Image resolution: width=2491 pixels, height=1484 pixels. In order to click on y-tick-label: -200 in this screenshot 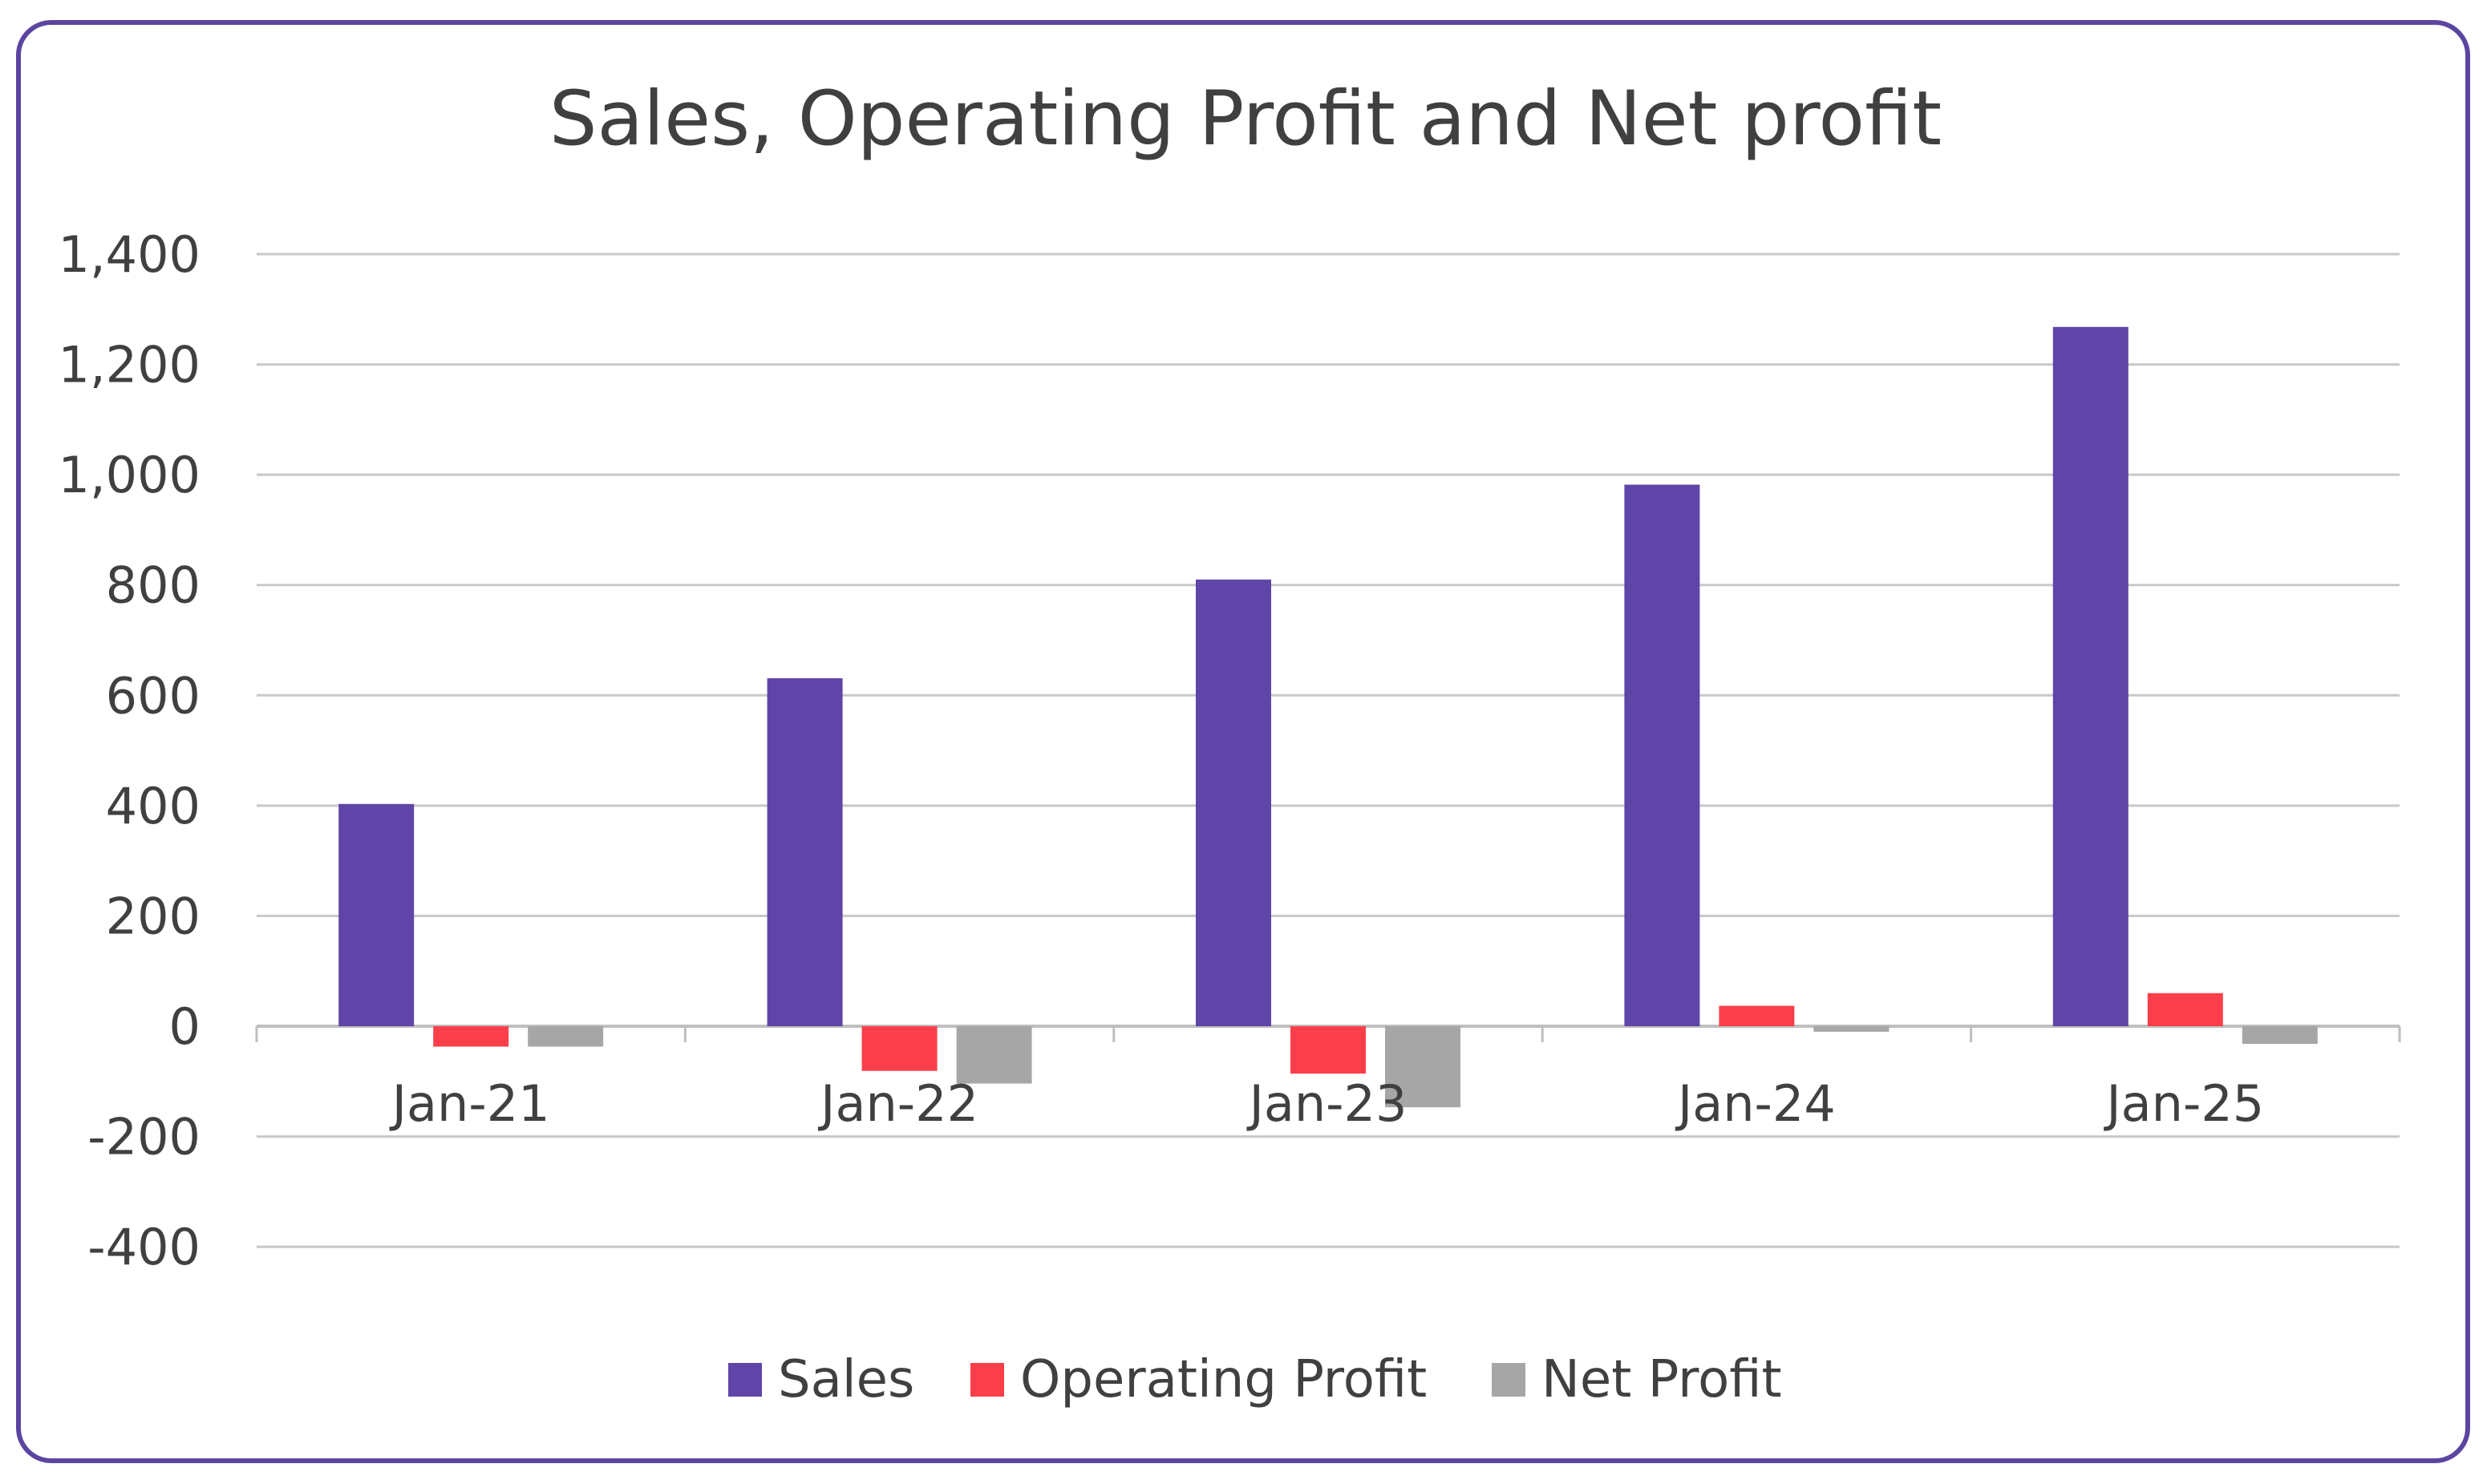, I will do `click(143, 1137)`.